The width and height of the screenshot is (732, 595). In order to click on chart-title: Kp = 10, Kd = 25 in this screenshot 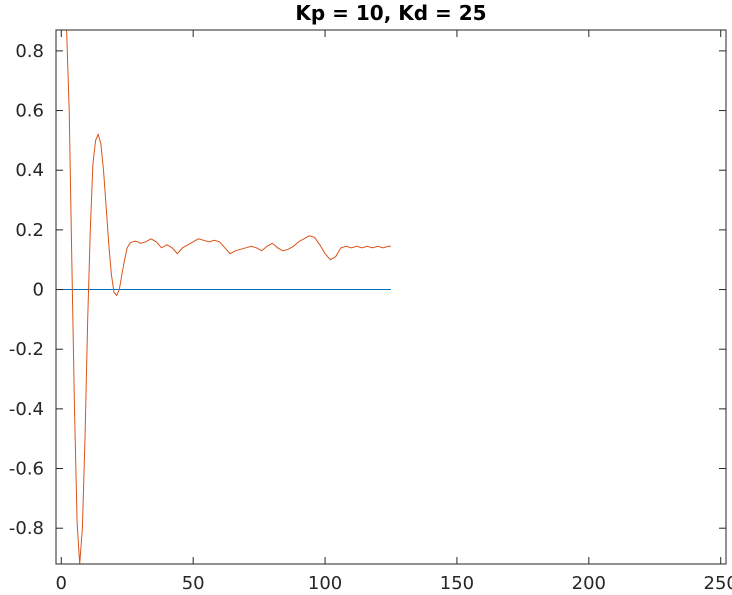, I will do `click(390, 13)`.